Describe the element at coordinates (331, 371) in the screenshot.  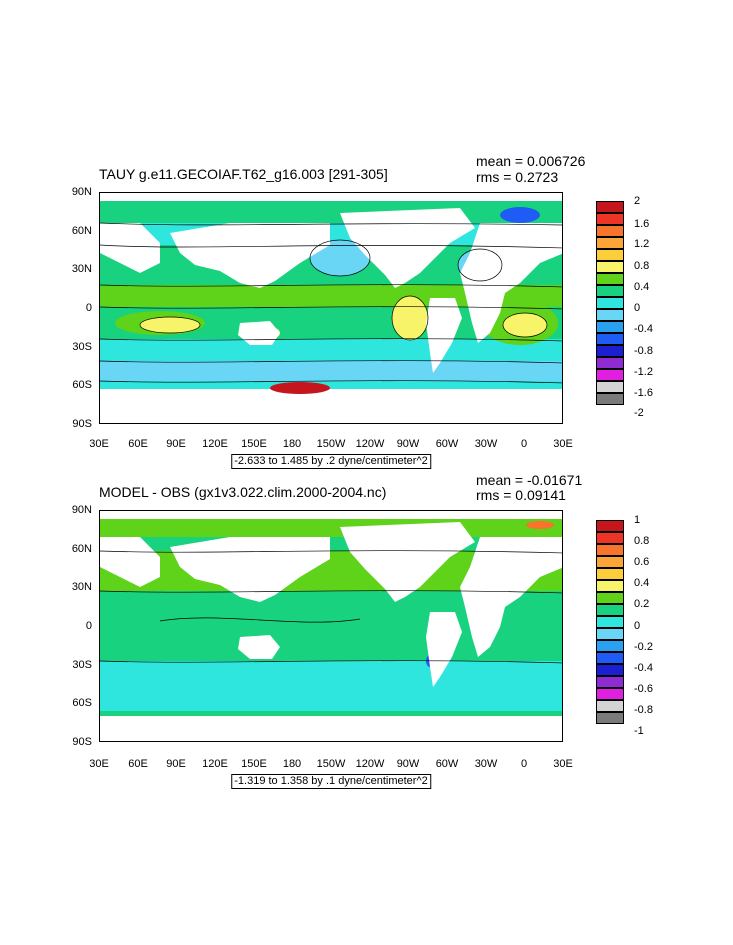
I see `ocean-band-southern-strong` at that location.